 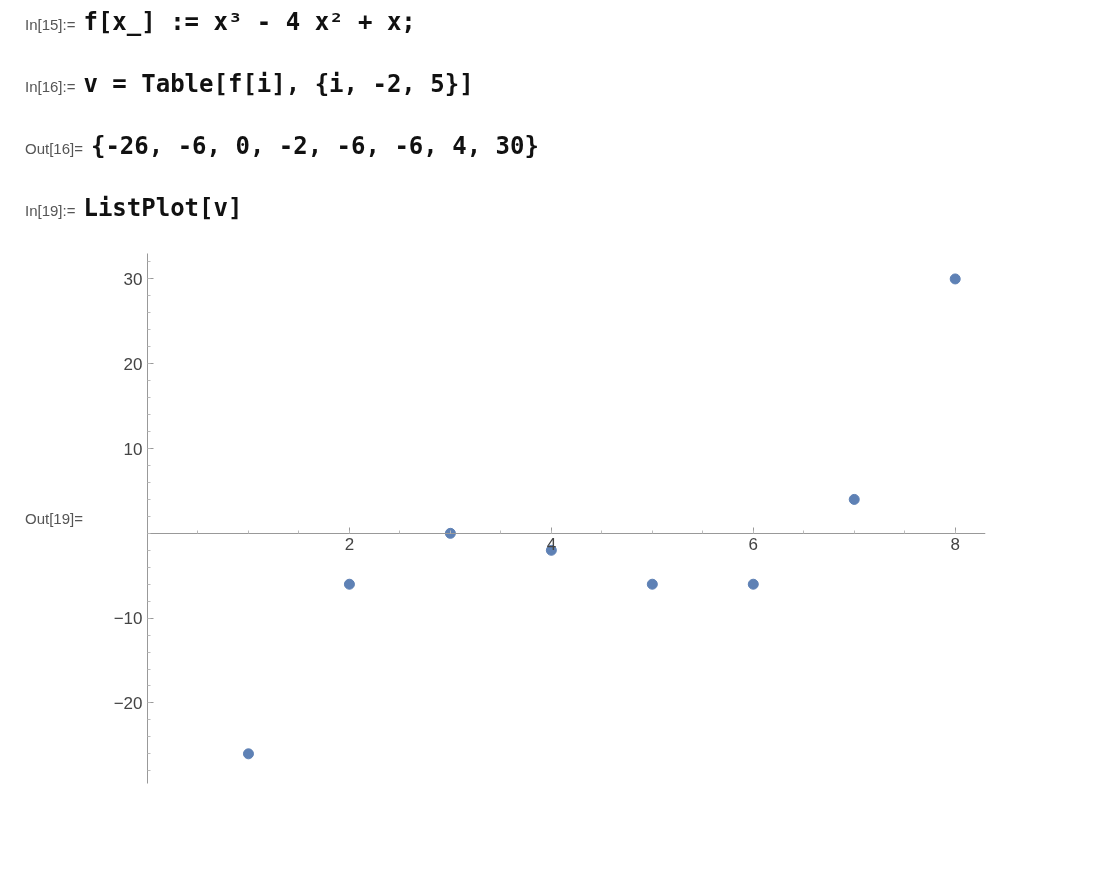 What do you see at coordinates (220, 22) in the screenshot?
I see `text: In[15]:= f[x_] := x³ - 4 x² + x;` at bounding box center [220, 22].